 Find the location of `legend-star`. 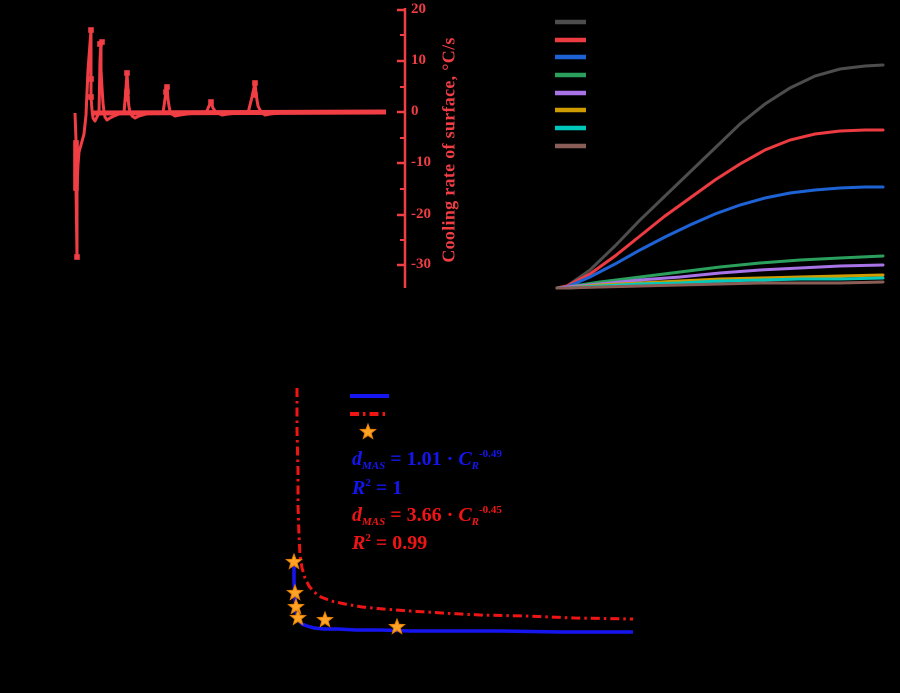

legend-star is located at coordinates (368, 431).